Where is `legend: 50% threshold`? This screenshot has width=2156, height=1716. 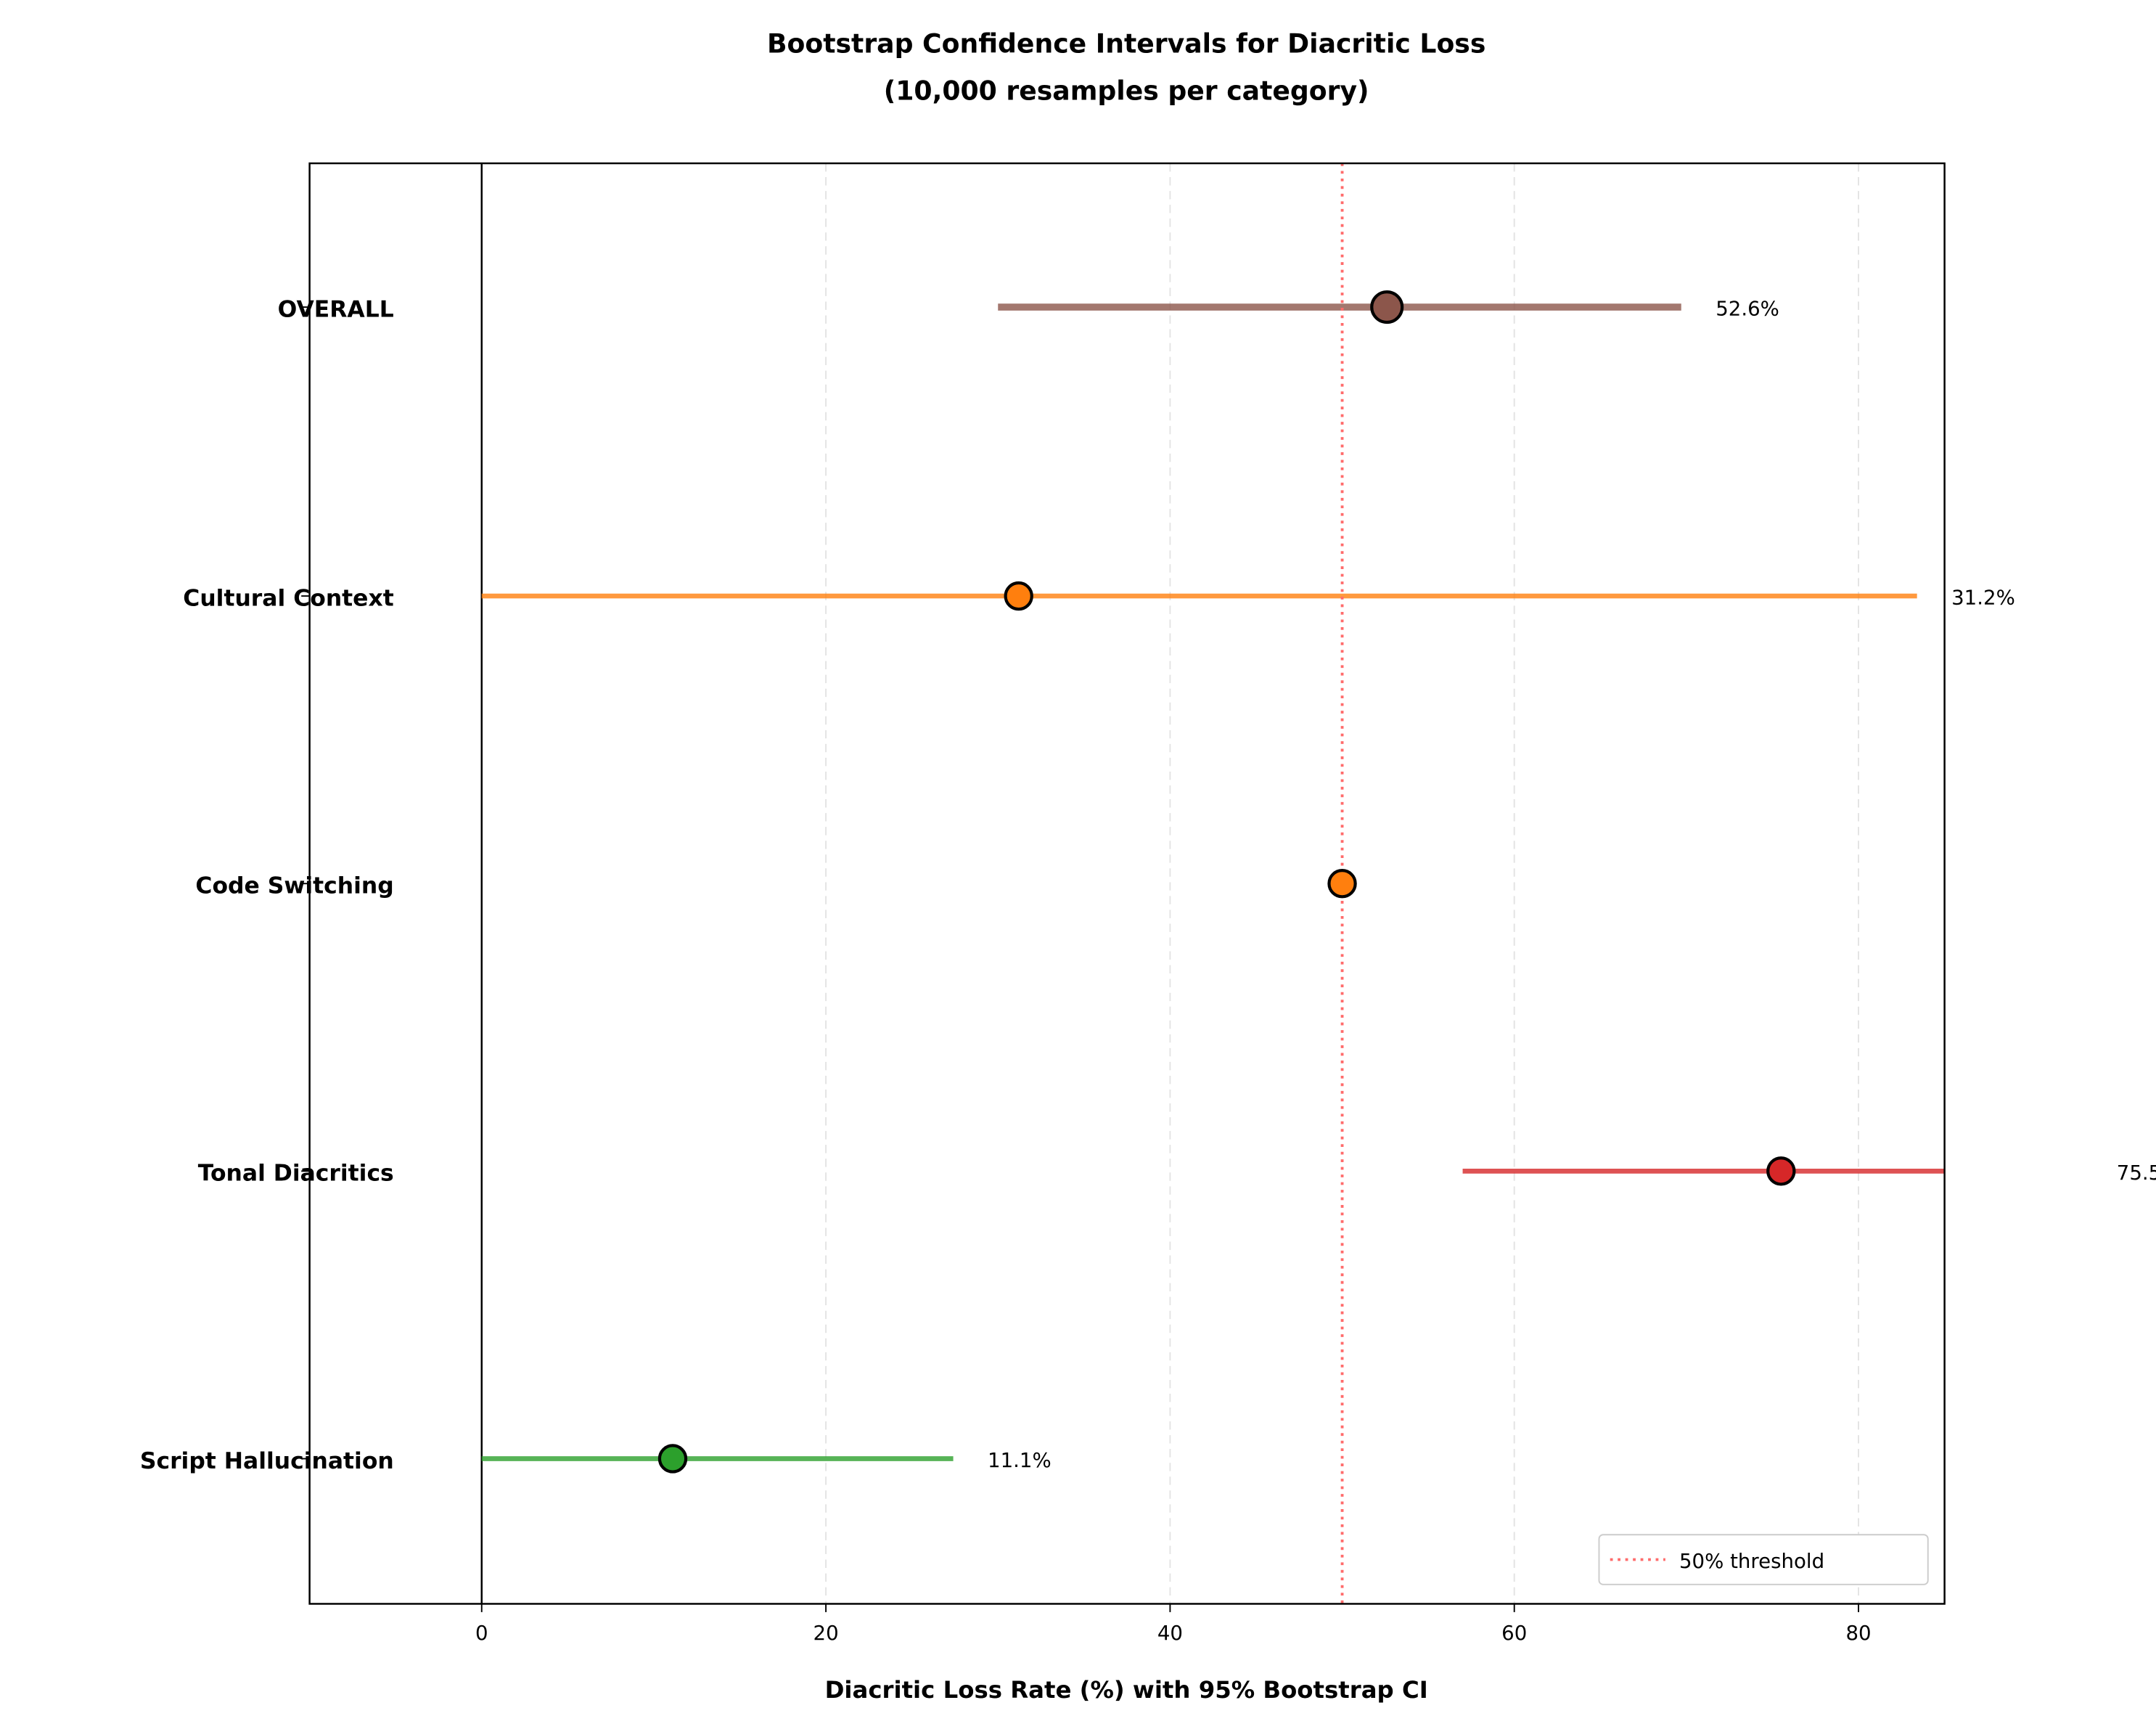 legend: 50% threshold is located at coordinates (1763, 1559).